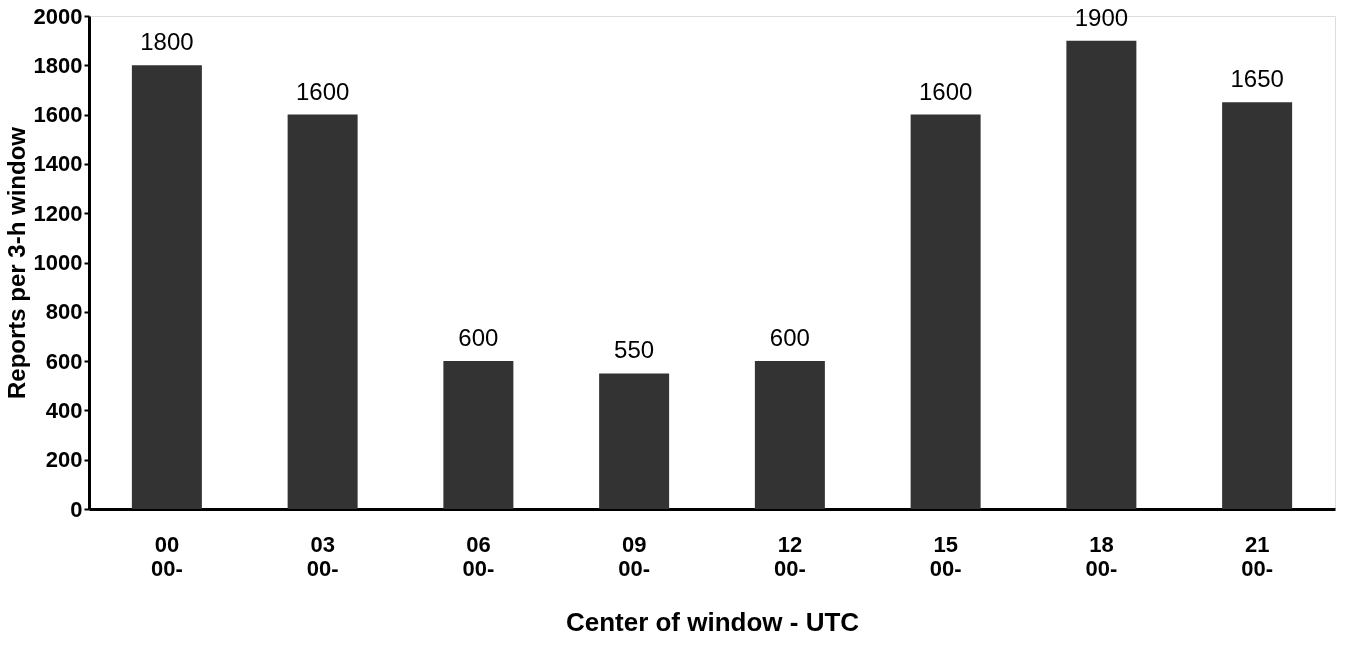 This screenshot has width=1356, height=654. What do you see at coordinates (58, 16) in the screenshot?
I see `y-tick-label: 2000` at bounding box center [58, 16].